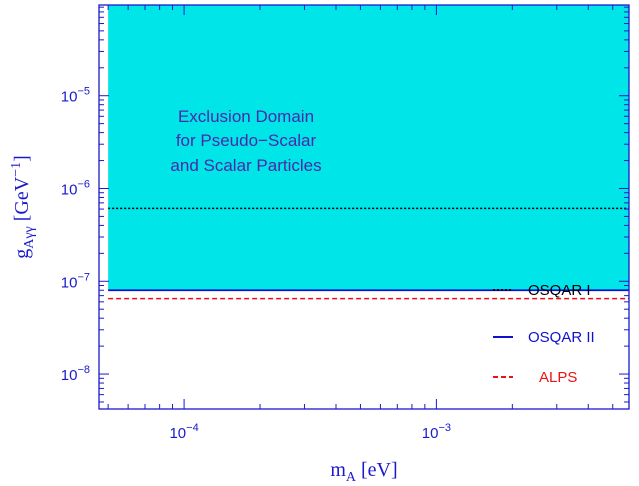  Describe the element at coordinates (310, 432) in the screenshot. I see `x-tick-labels: 10⁻⁴ 10⁻³` at that location.